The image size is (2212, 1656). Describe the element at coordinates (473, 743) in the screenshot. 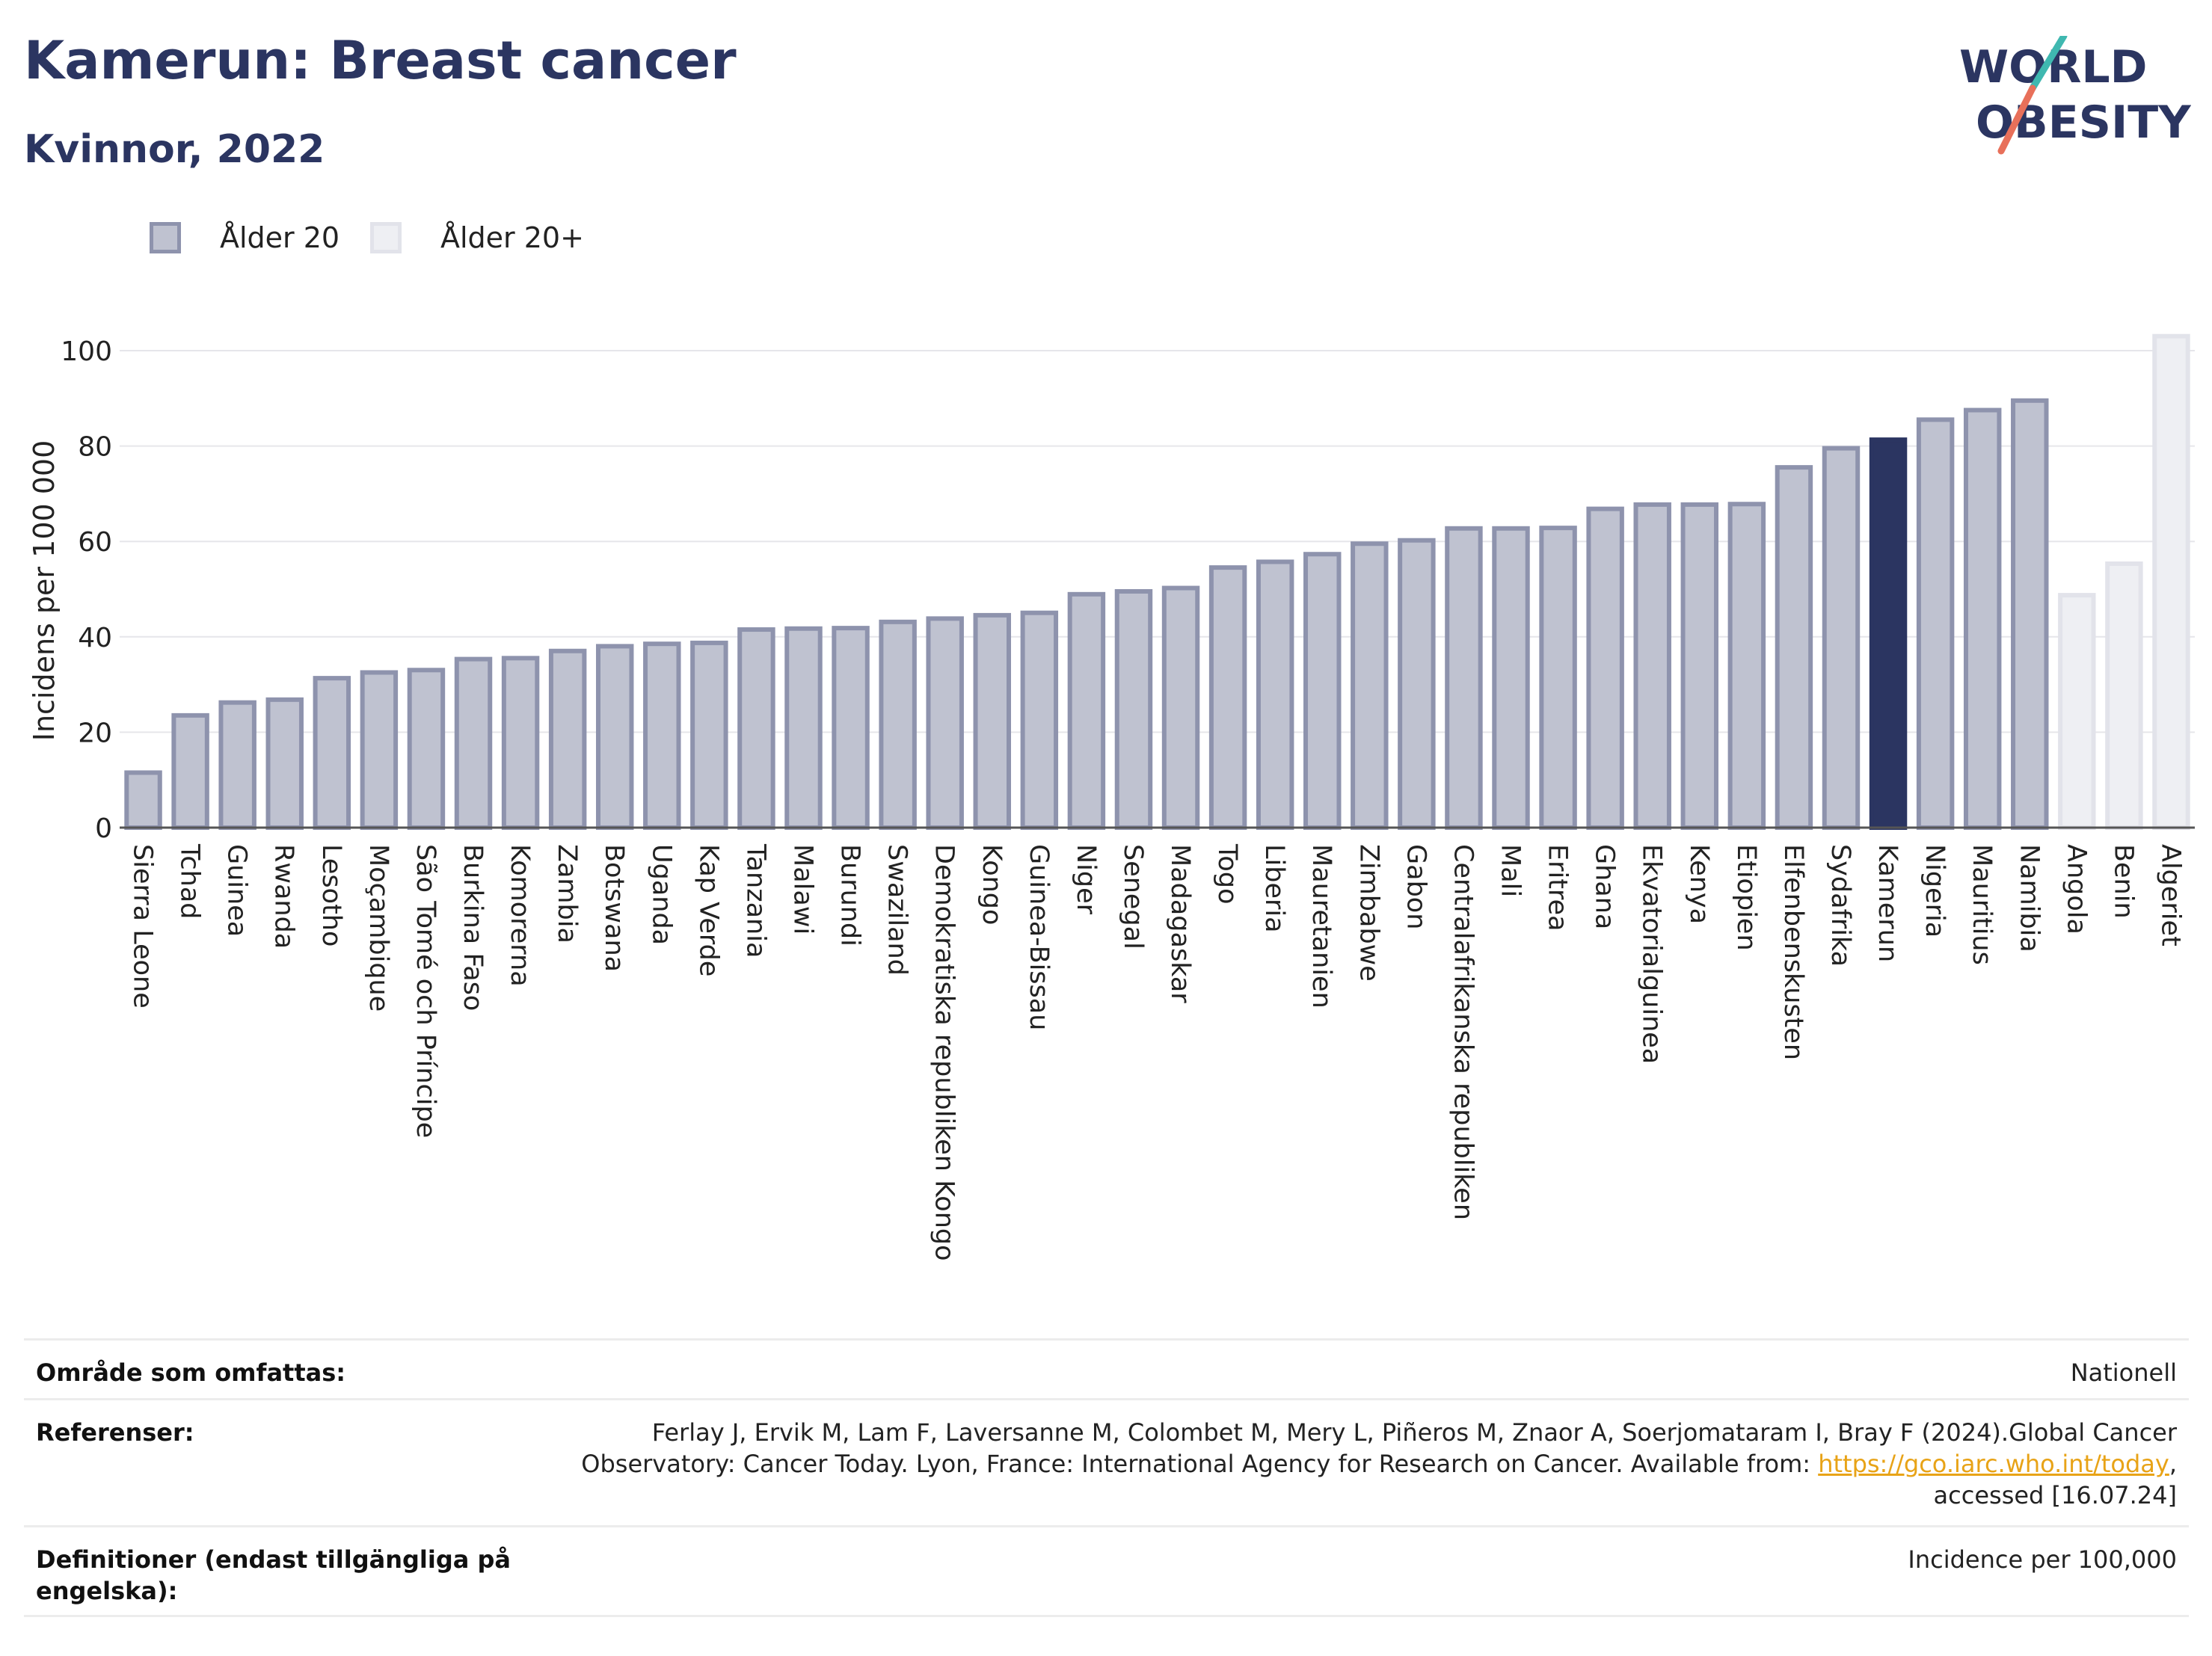

I see `bar-burkina-faso` at that location.